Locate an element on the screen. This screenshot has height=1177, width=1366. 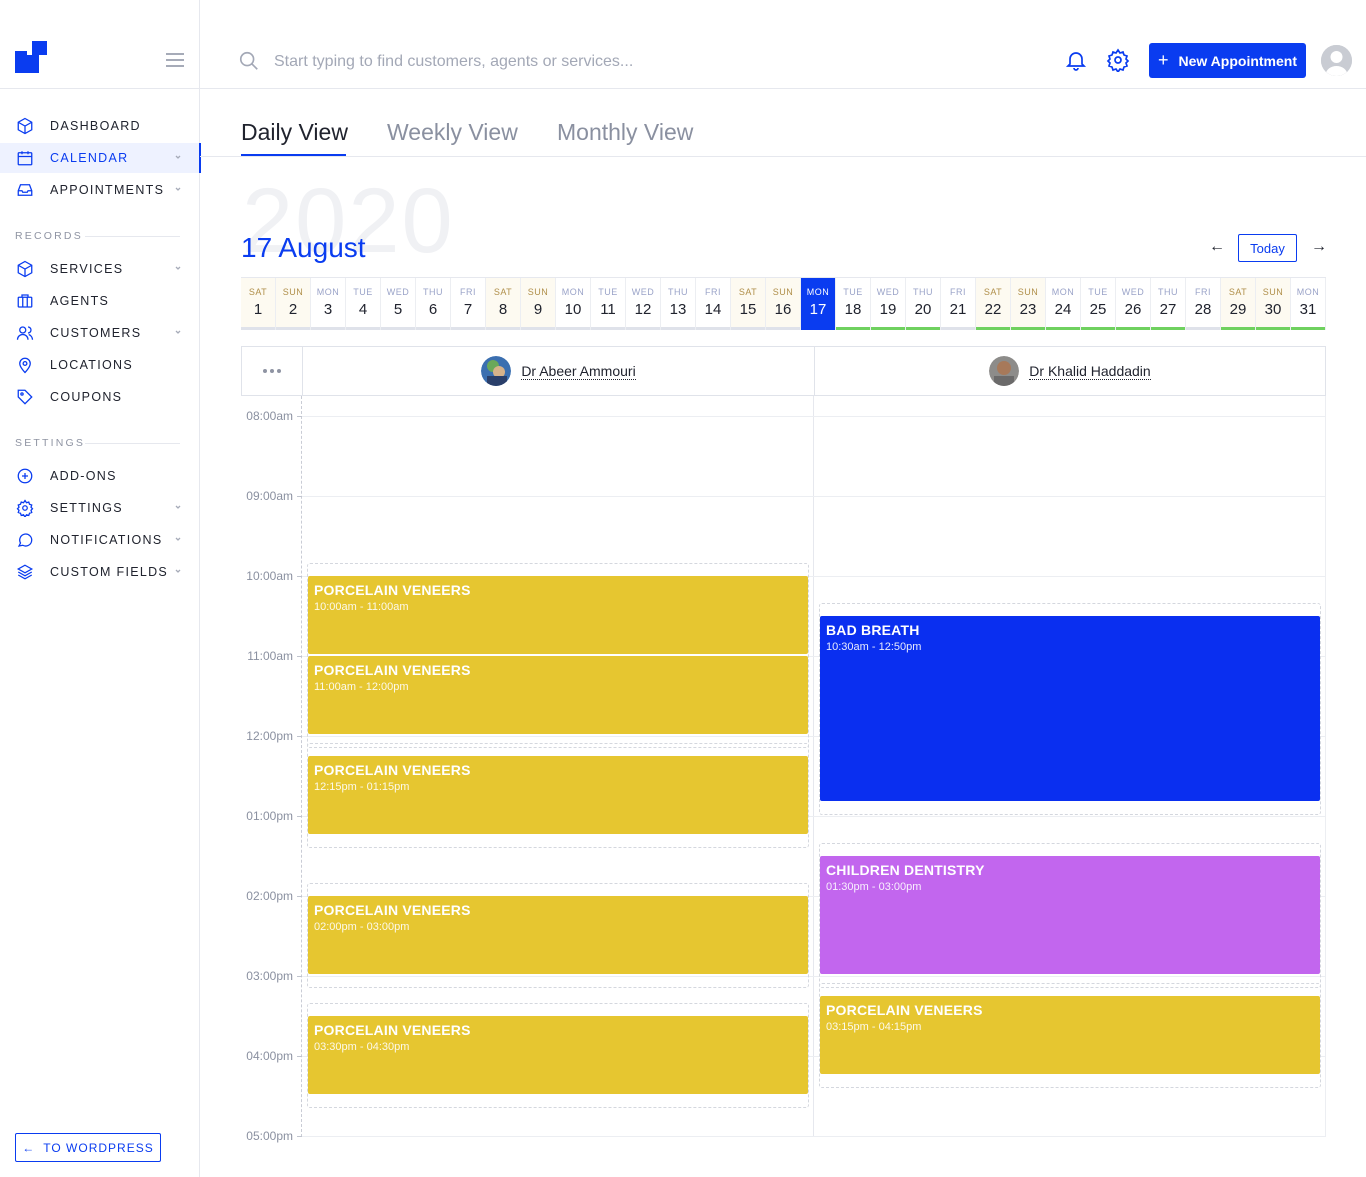
day-cell: TUE 4 is located at coordinates (363, 304).